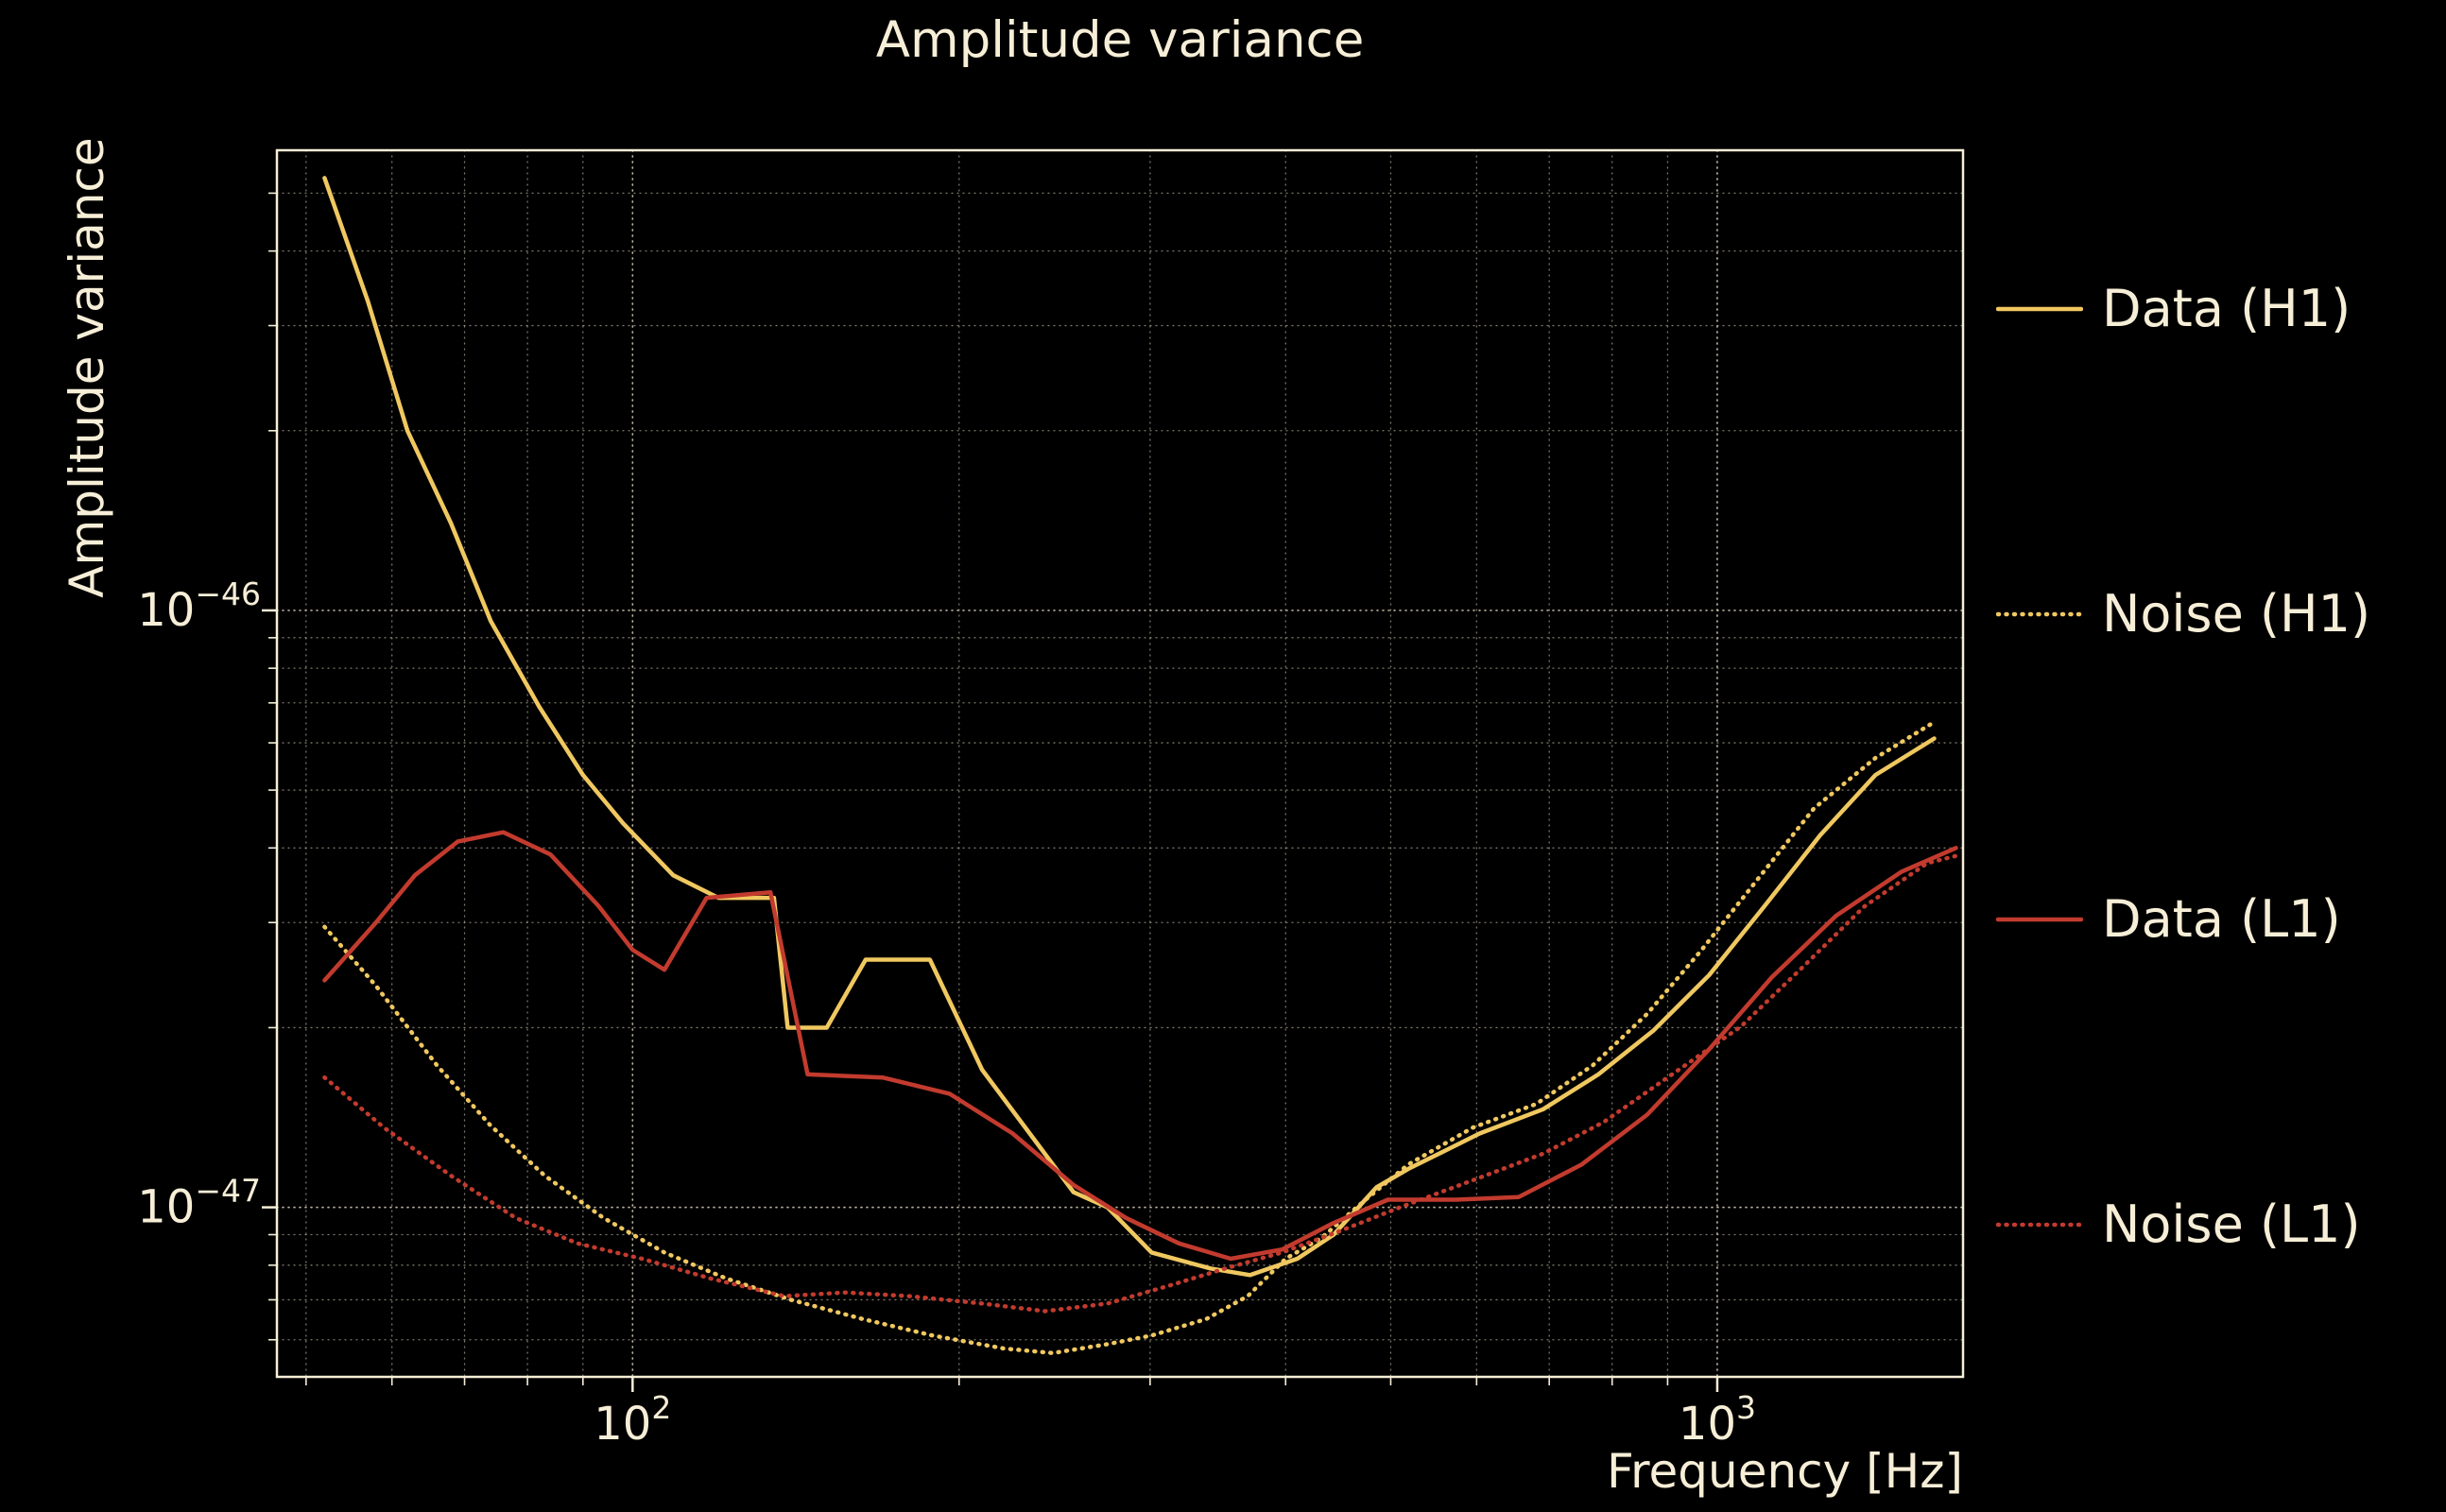 This screenshot has height=1512, width=2446. I want to click on legend-item-data-h1: Data (H1), so click(2183, 308).